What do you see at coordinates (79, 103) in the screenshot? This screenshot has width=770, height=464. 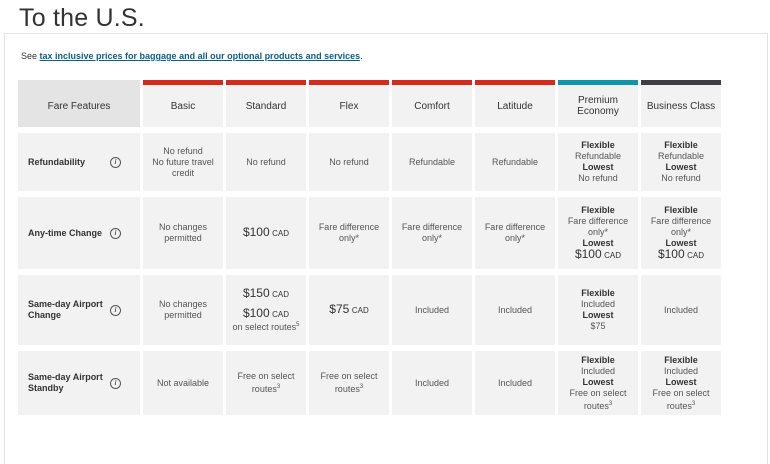 I see `header-fare-features: Fare Features` at bounding box center [79, 103].